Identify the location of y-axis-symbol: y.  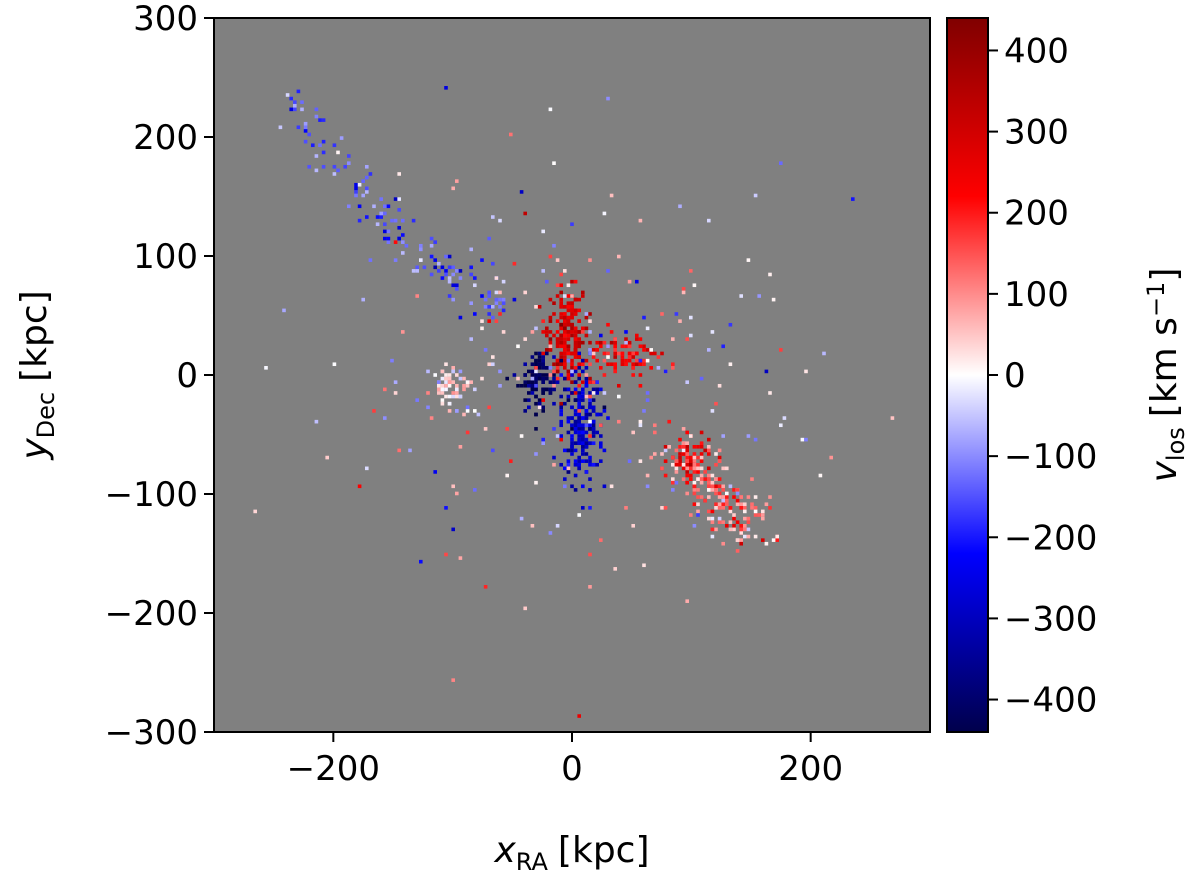
(34, 449).